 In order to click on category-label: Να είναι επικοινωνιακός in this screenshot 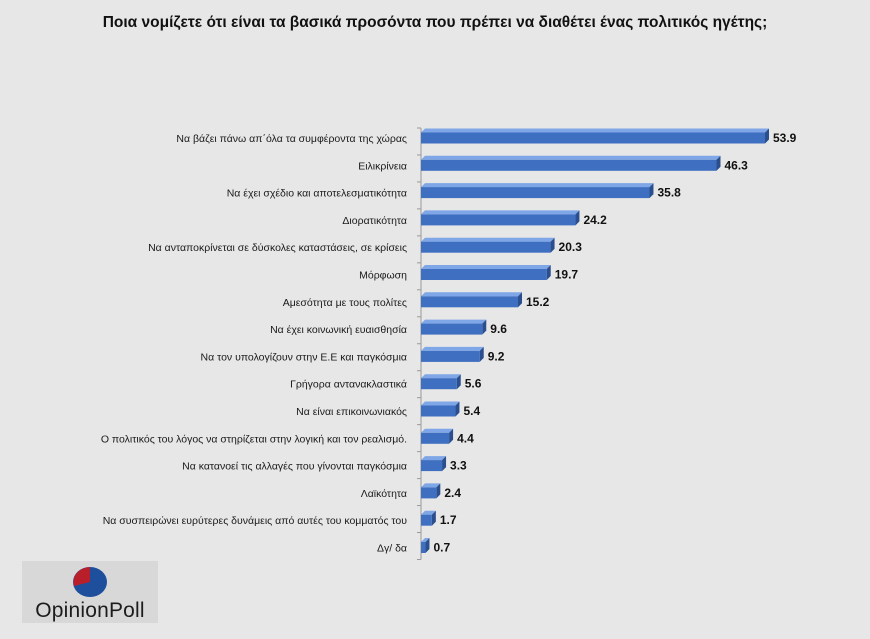, I will do `click(351, 412)`.